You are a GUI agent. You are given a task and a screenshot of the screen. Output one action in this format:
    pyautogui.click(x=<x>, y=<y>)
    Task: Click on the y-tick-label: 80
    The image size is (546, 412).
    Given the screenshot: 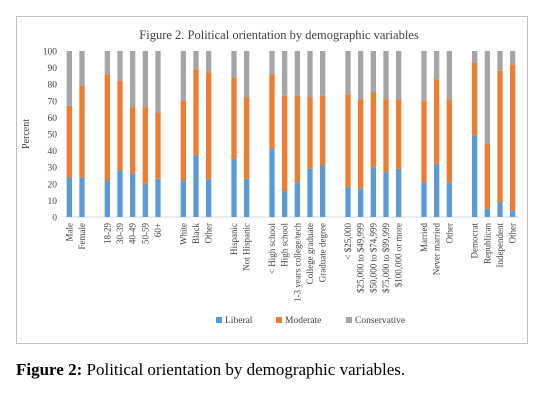 What is the action you would take?
    pyautogui.click(x=53, y=86)
    